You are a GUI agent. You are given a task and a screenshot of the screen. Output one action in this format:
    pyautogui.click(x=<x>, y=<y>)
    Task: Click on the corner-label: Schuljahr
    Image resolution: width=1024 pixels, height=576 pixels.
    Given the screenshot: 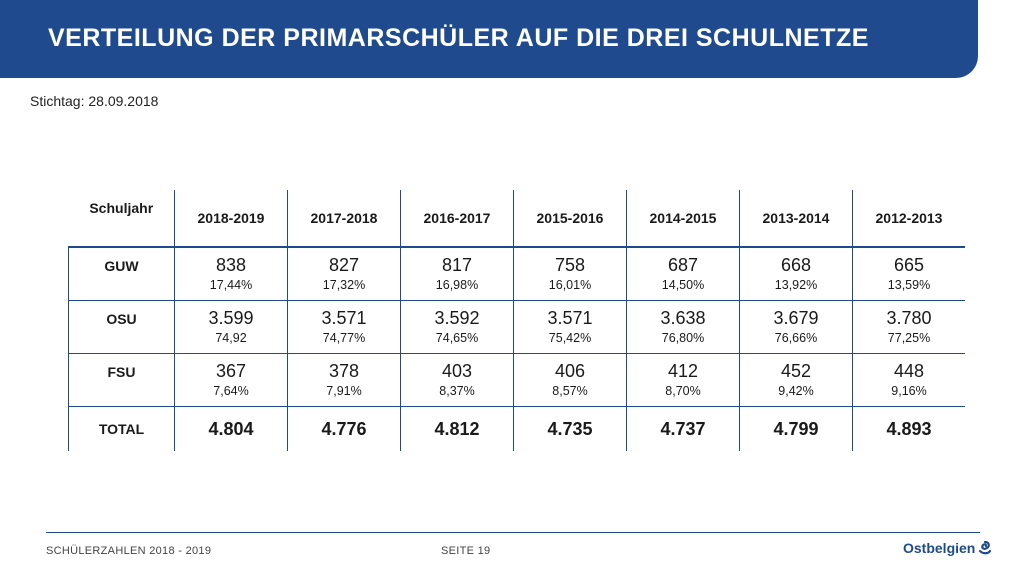 What is the action you would take?
    pyautogui.click(x=121, y=219)
    